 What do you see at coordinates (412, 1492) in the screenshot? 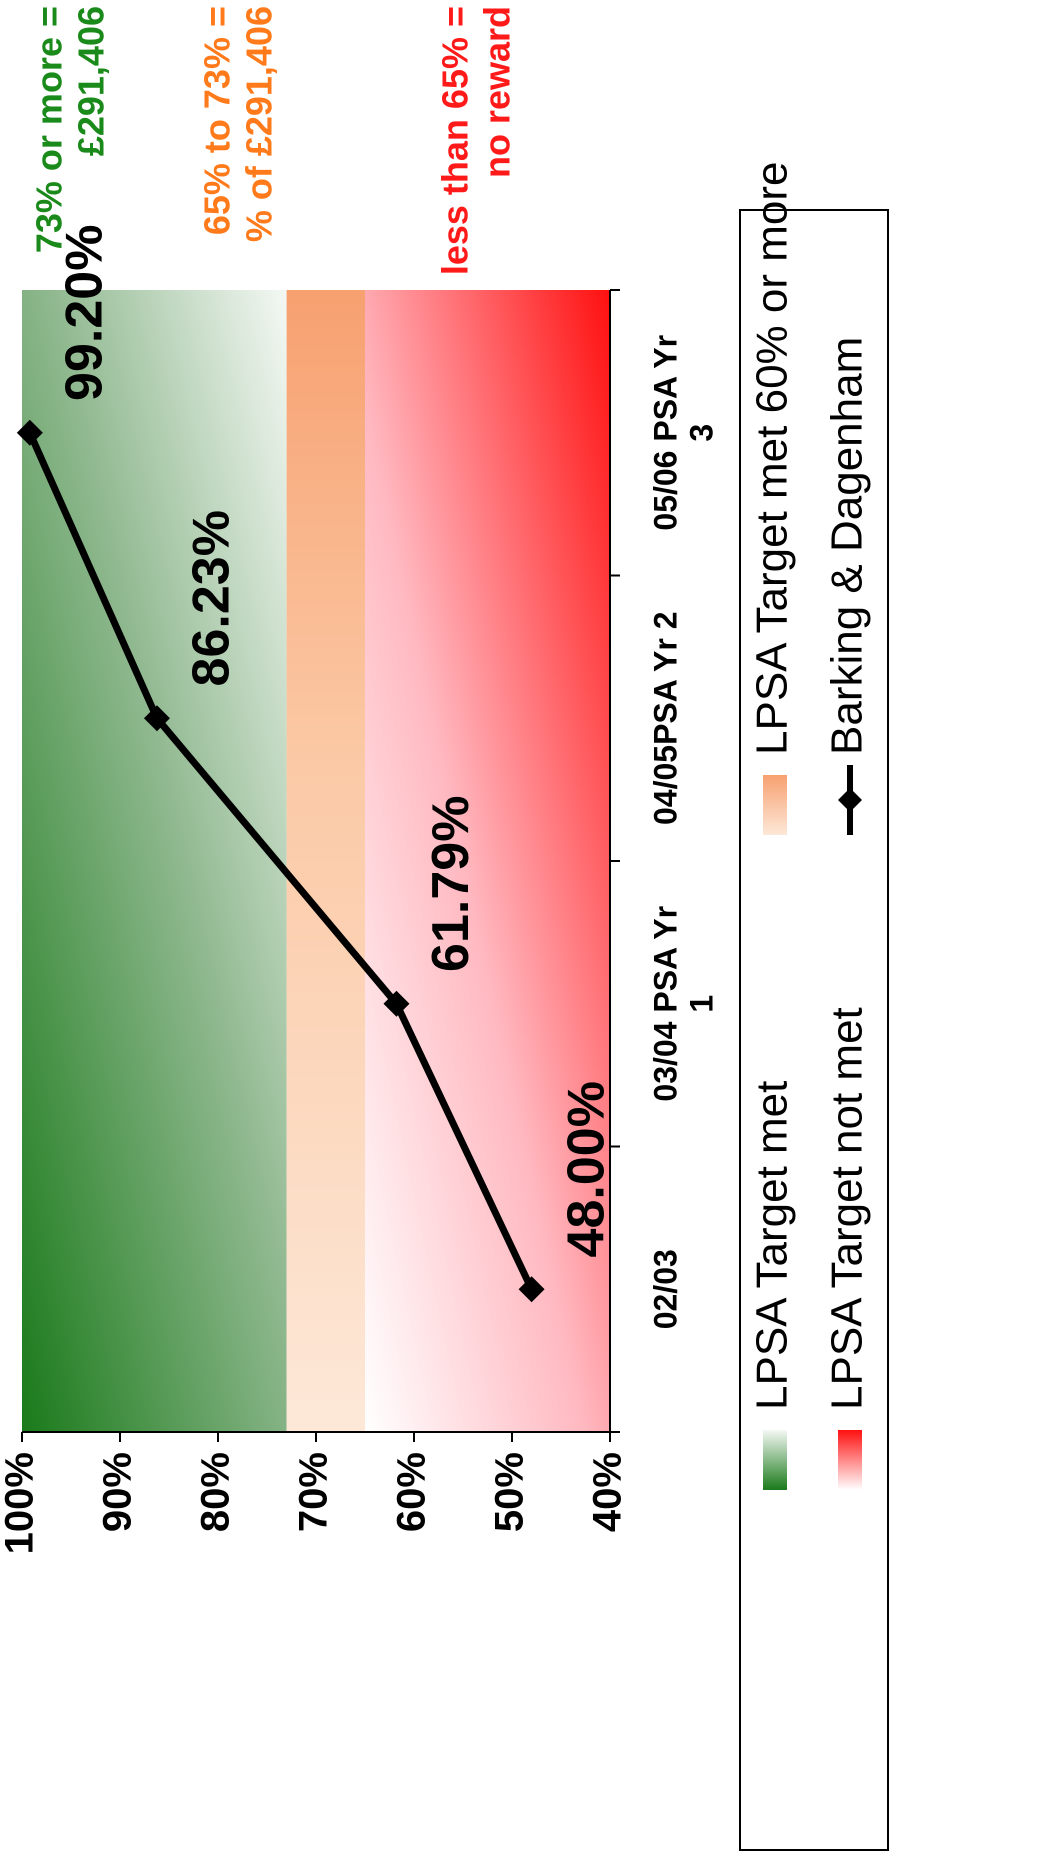
I see `y-tick-label: 60%` at bounding box center [412, 1492].